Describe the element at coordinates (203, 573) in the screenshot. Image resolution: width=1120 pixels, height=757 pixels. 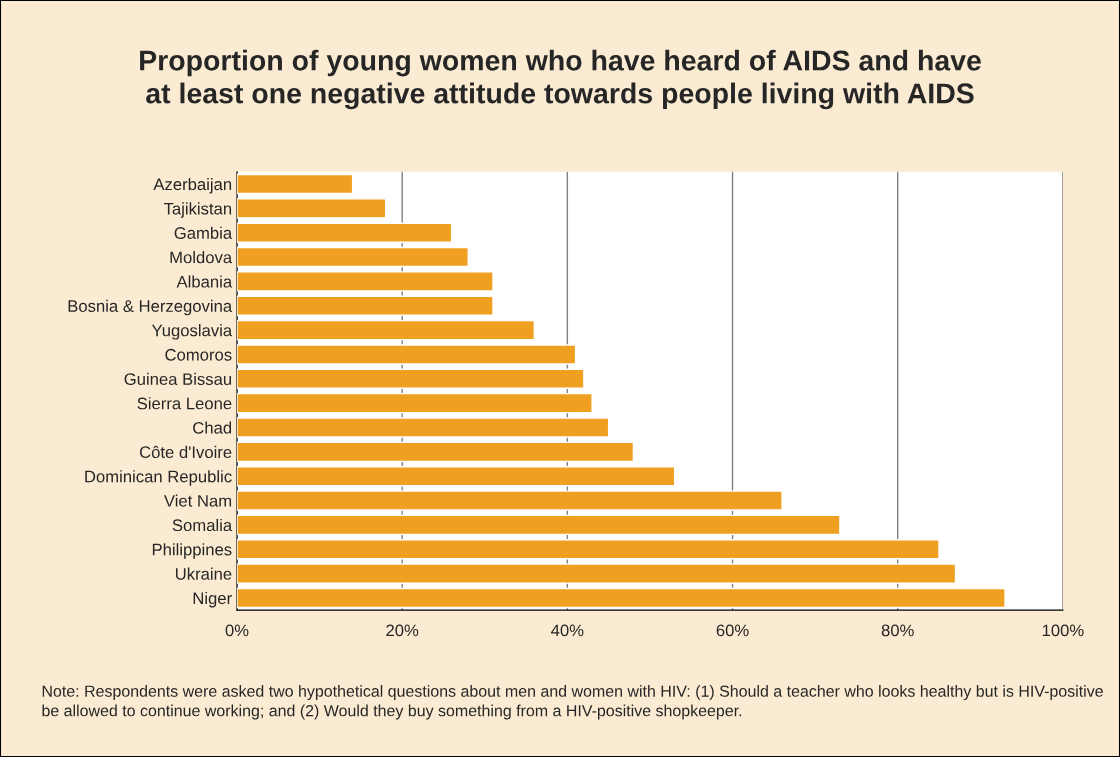
I see `y-tick-label: Ukraine` at that location.